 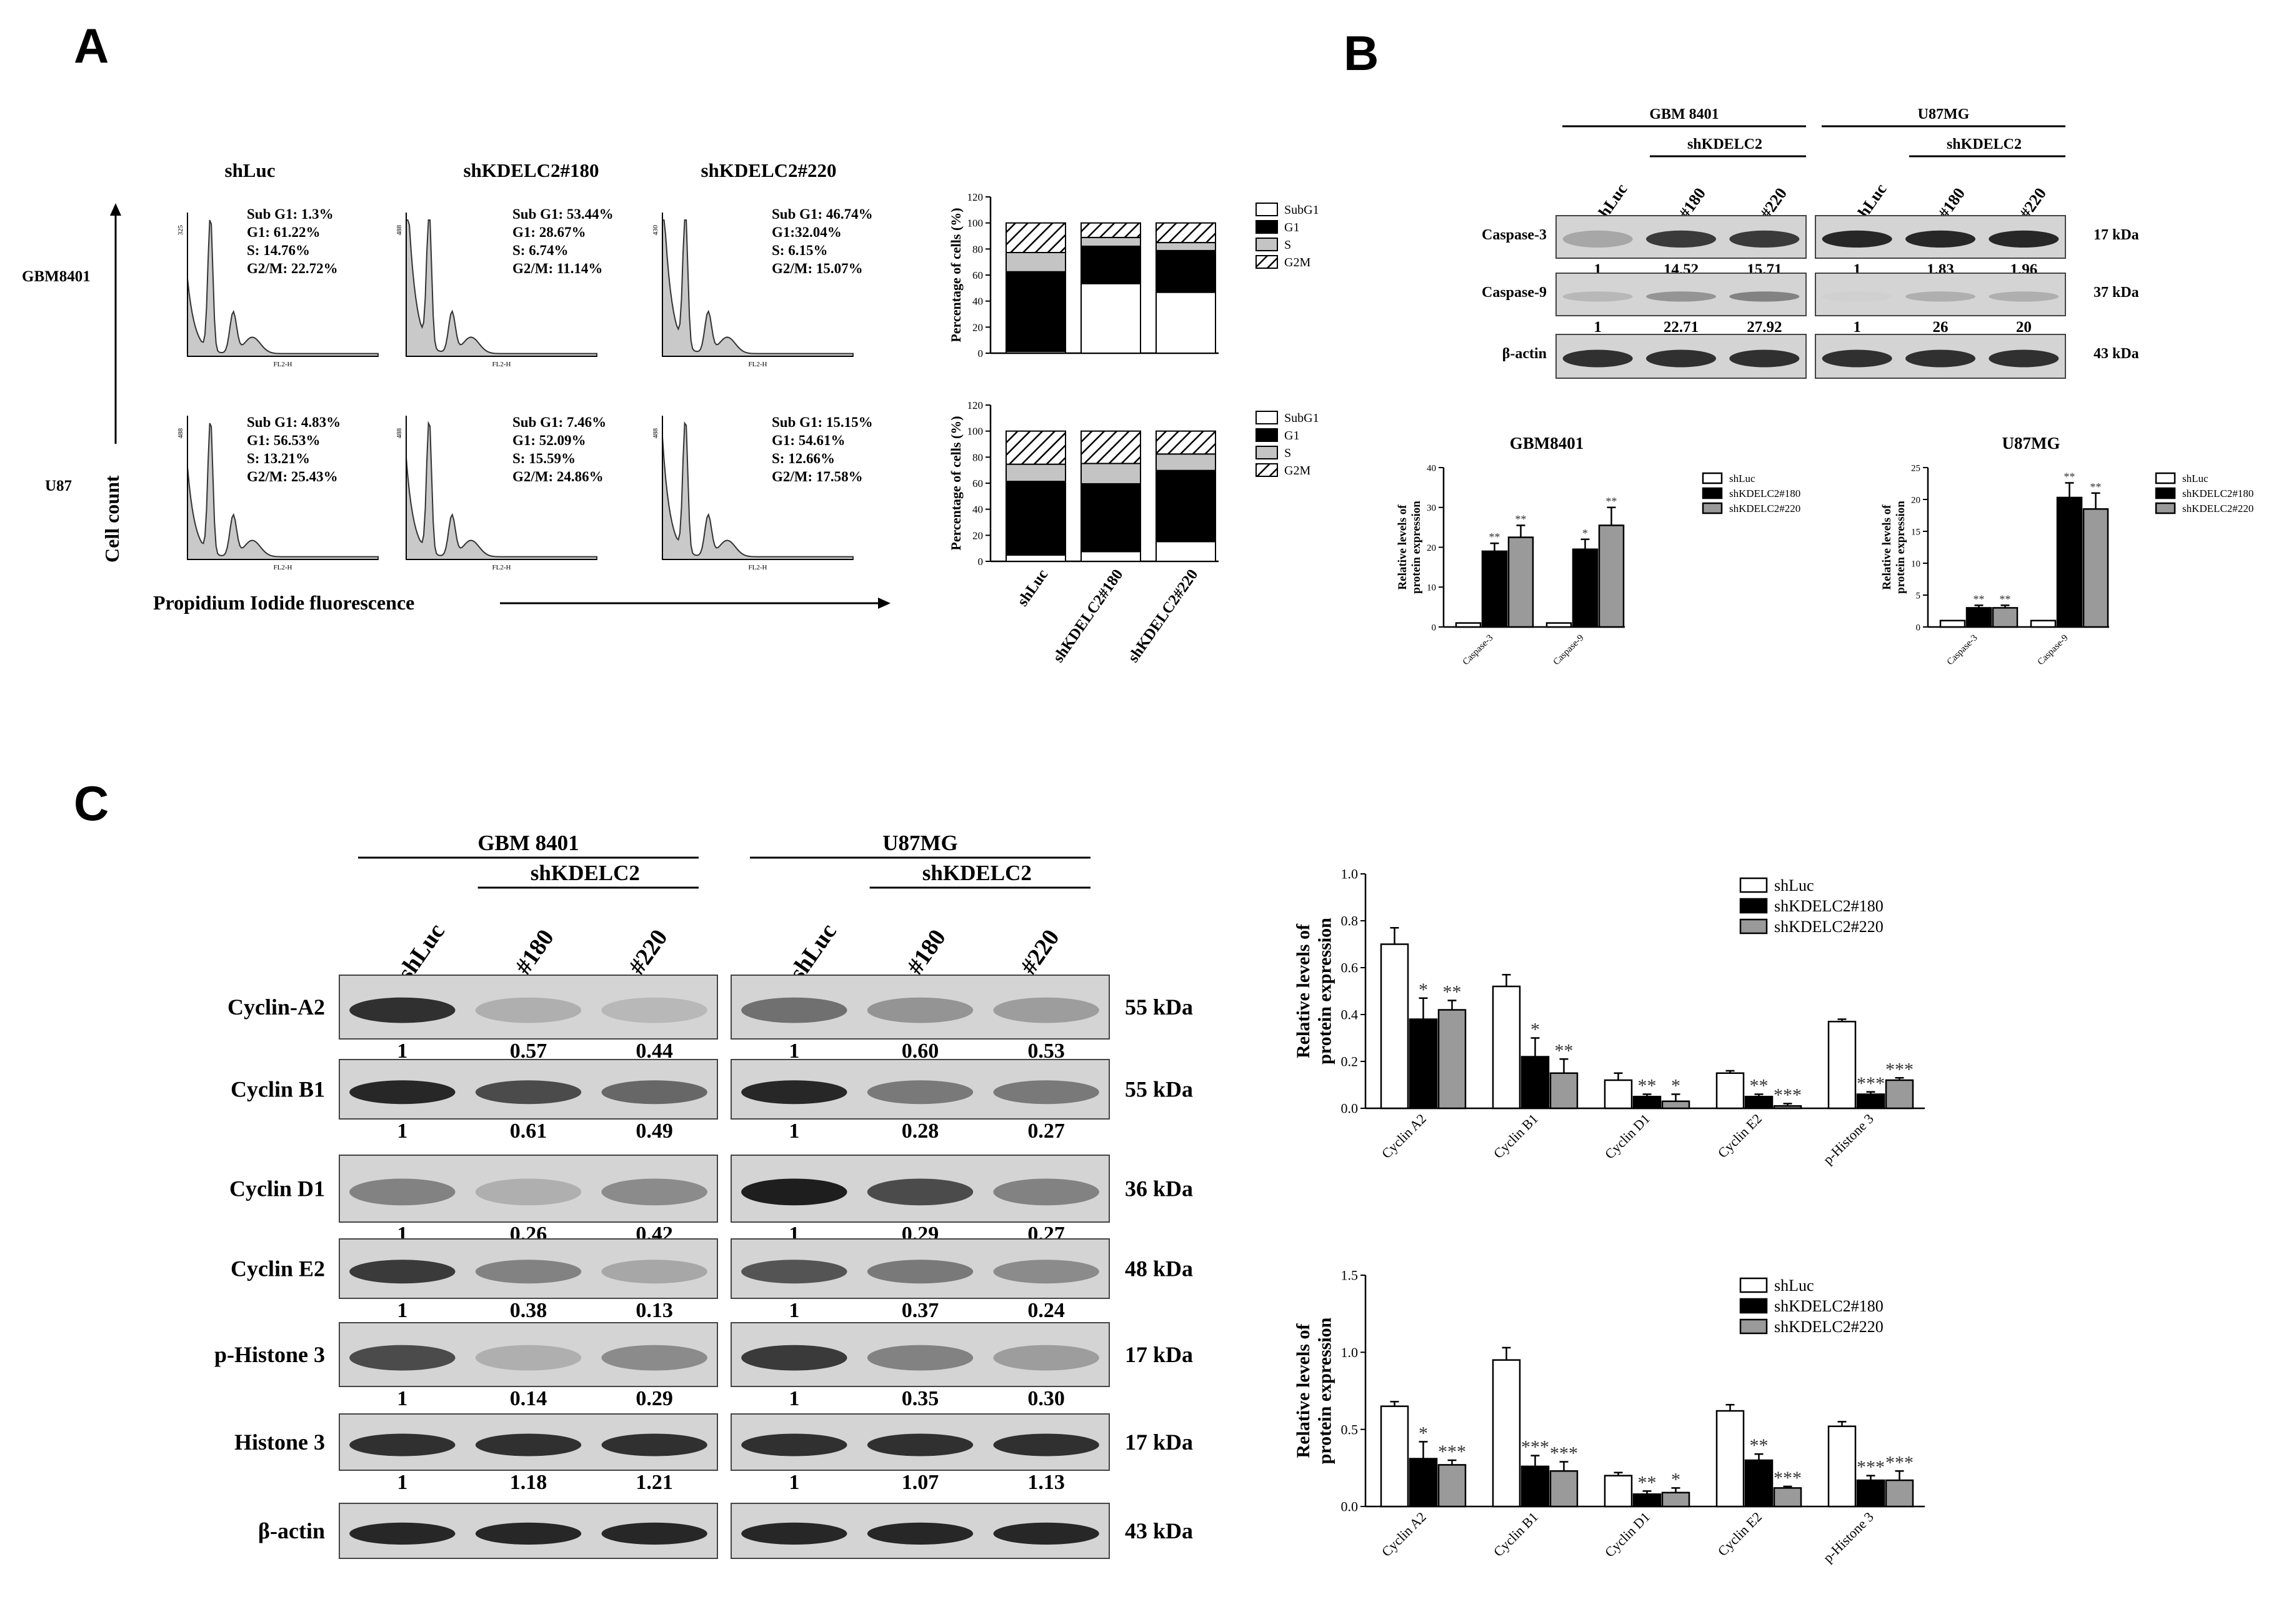 I want to click on blot-kda-label: 43 kDa, so click(x=1159, y=1530).